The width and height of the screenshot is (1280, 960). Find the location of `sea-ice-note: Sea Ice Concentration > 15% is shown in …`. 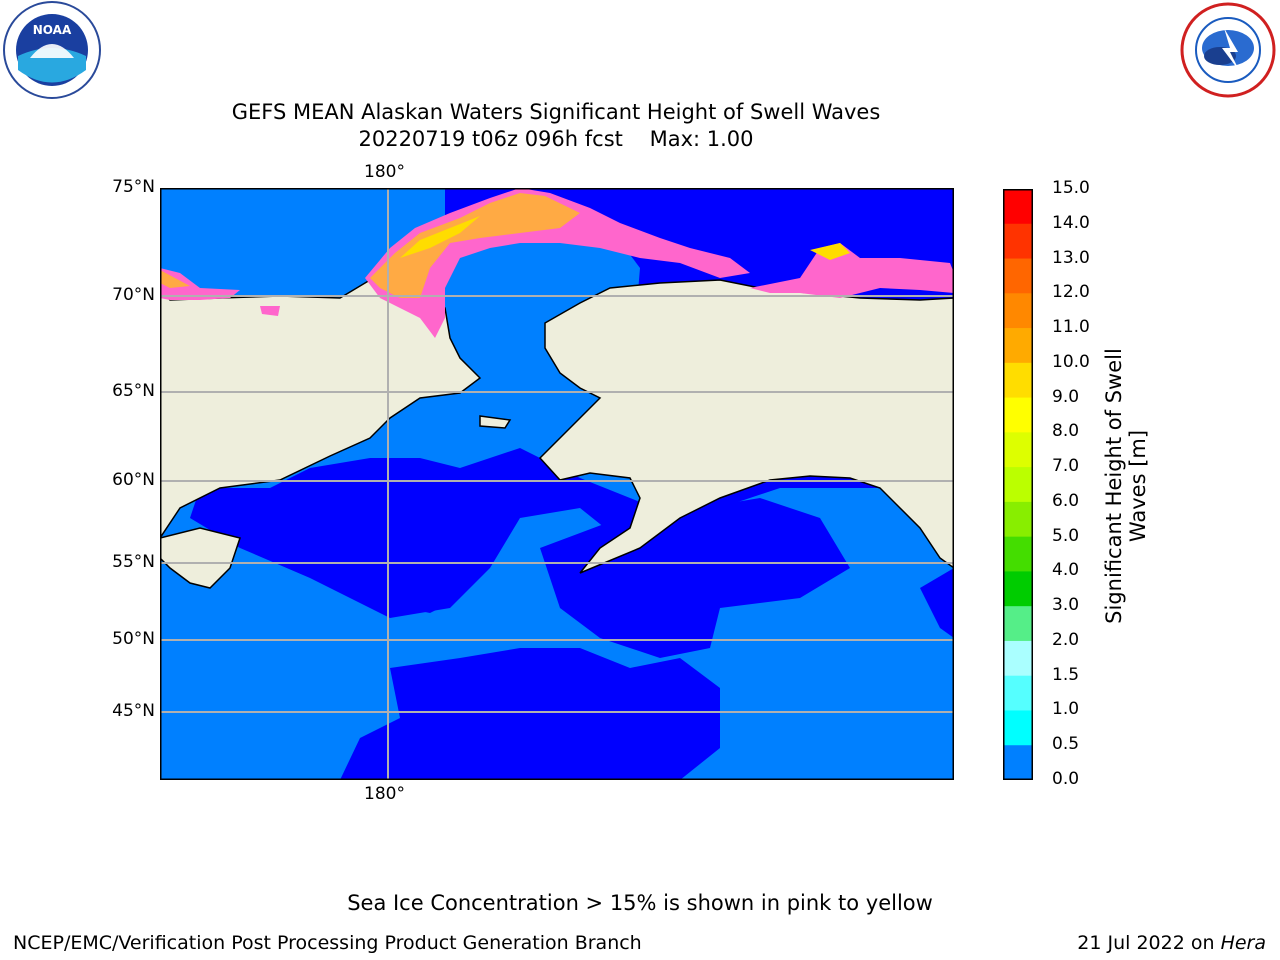

sea-ice-note: Sea Ice Concentration > 15% is shown in … is located at coordinates (640, 903).